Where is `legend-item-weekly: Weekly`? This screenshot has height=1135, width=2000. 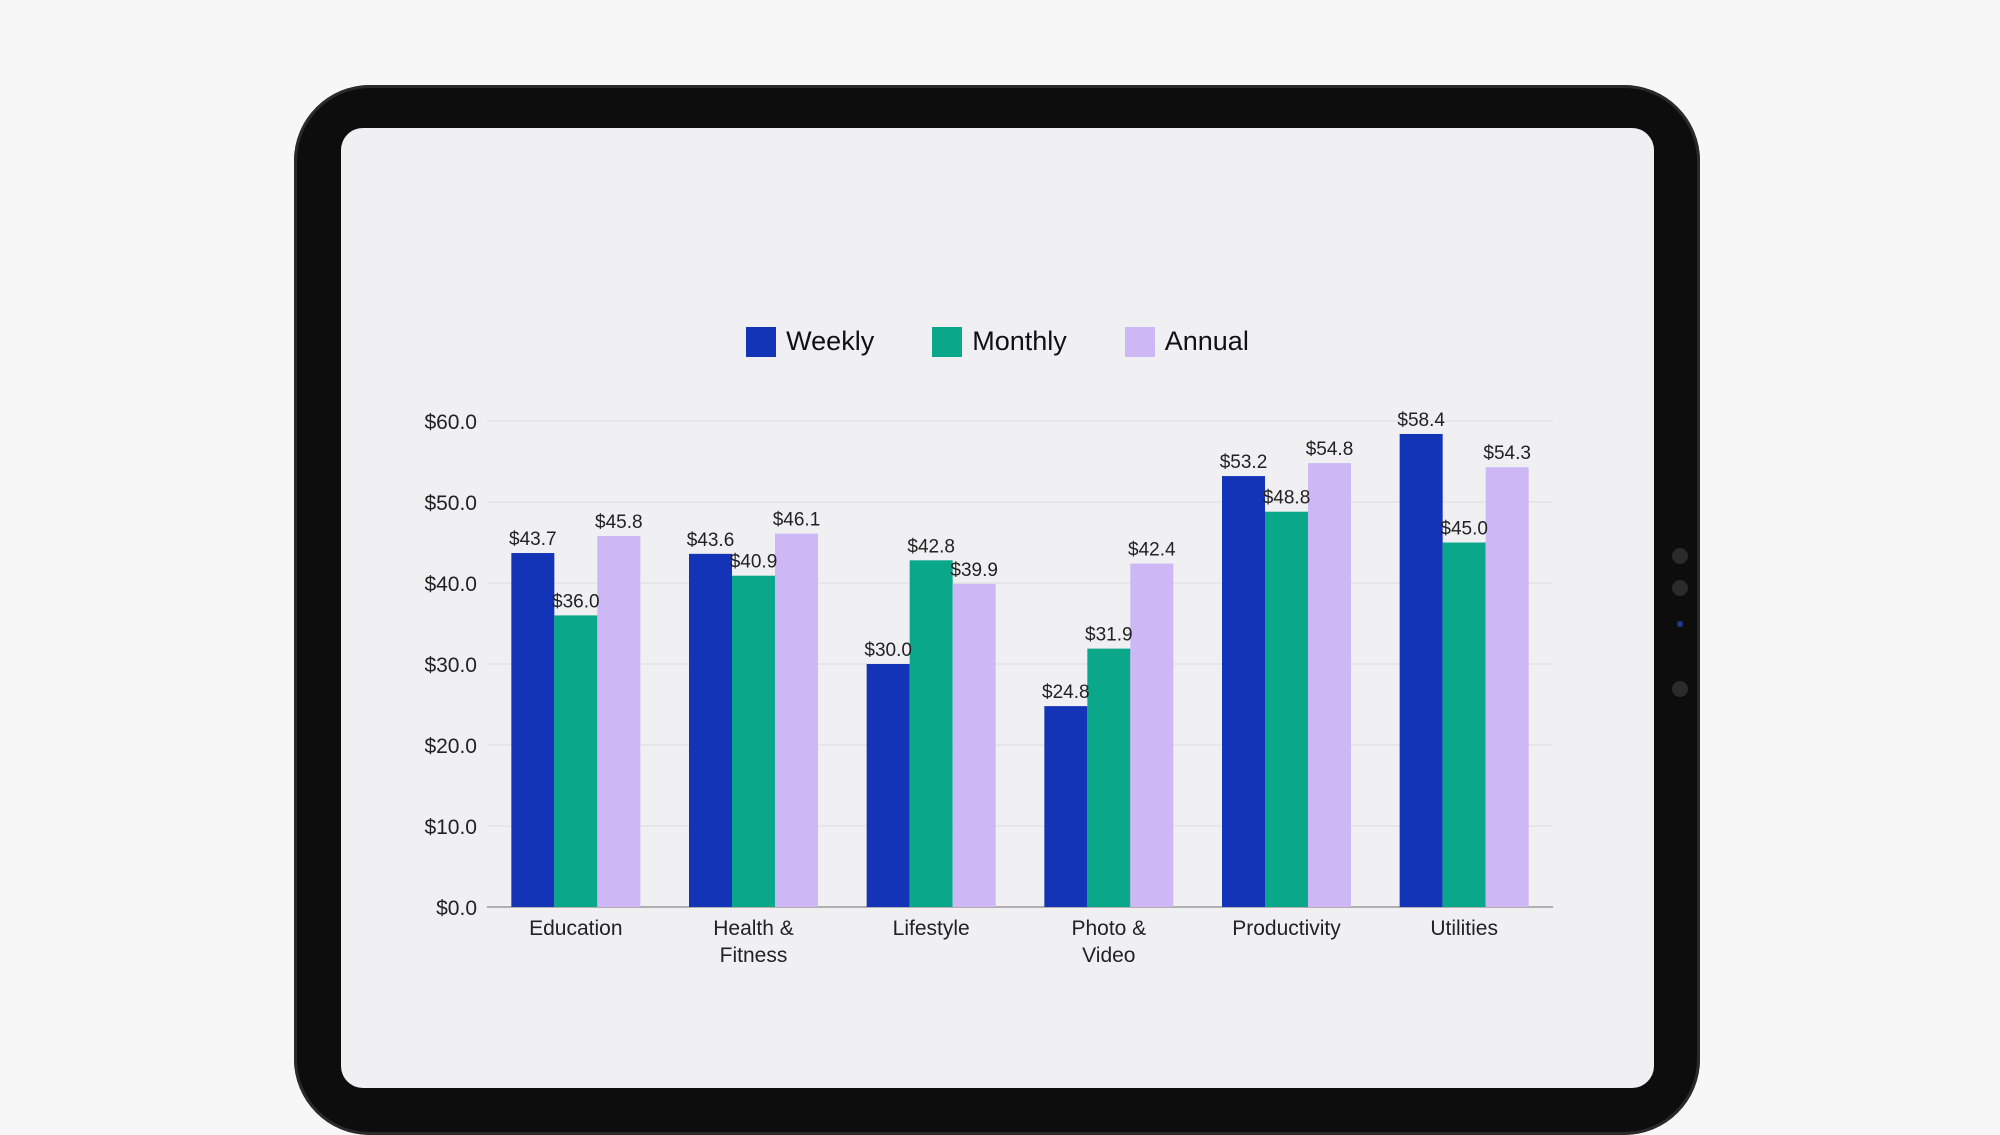 legend-item-weekly: Weekly is located at coordinates (810, 341).